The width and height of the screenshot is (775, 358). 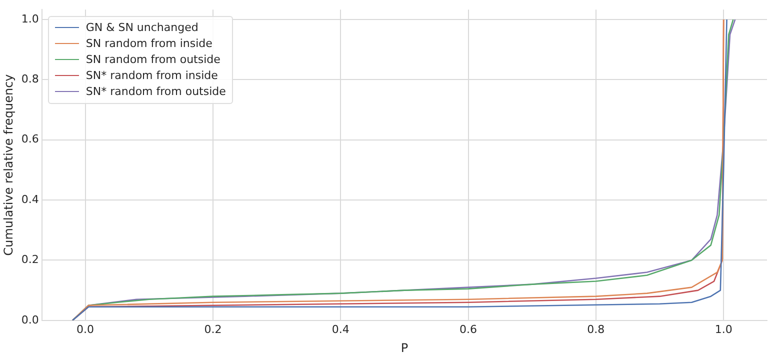 What do you see at coordinates (149, 43) in the screenshot?
I see `legend-label: SN random from inside` at bounding box center [149, 43].